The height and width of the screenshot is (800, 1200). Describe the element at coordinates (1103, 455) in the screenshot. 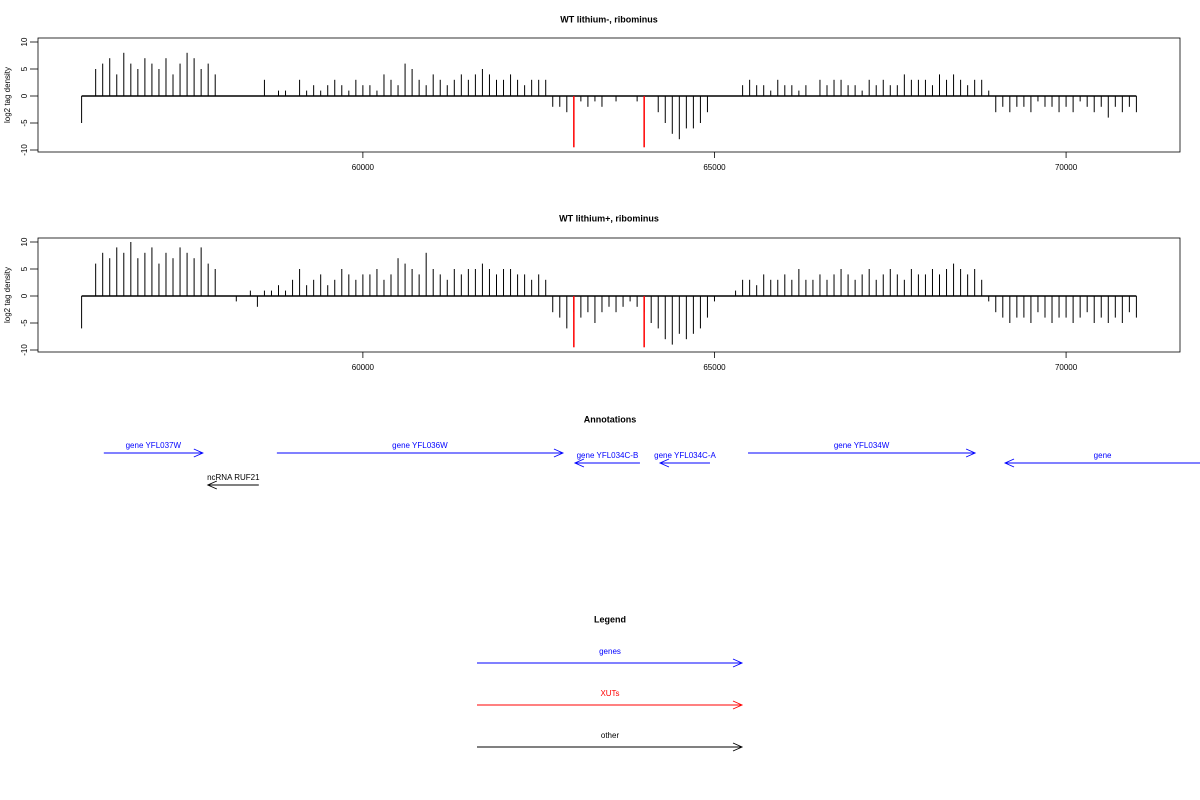

I see `annotation-label: gene` at that location.